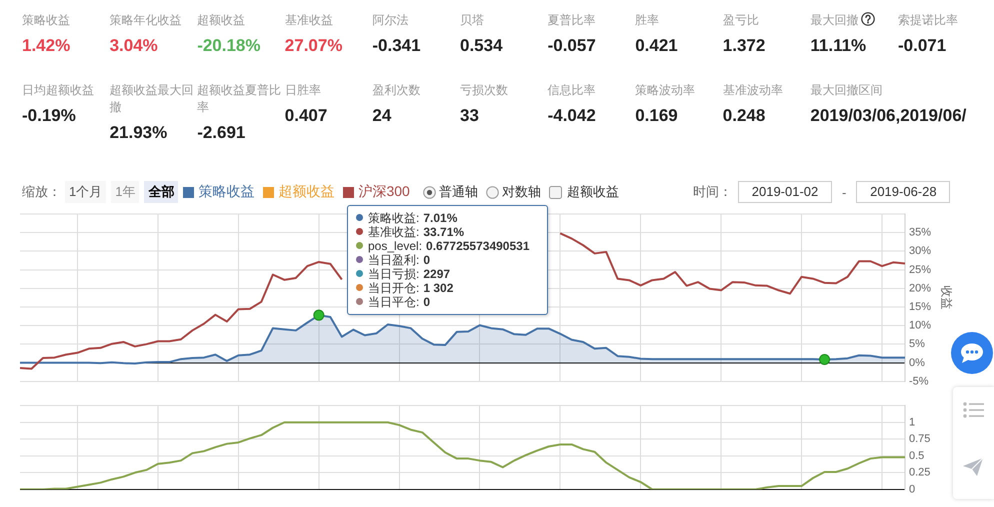 This screenshot has width=994, height=507. I want to click on text: 1.372, so click(744, 45).